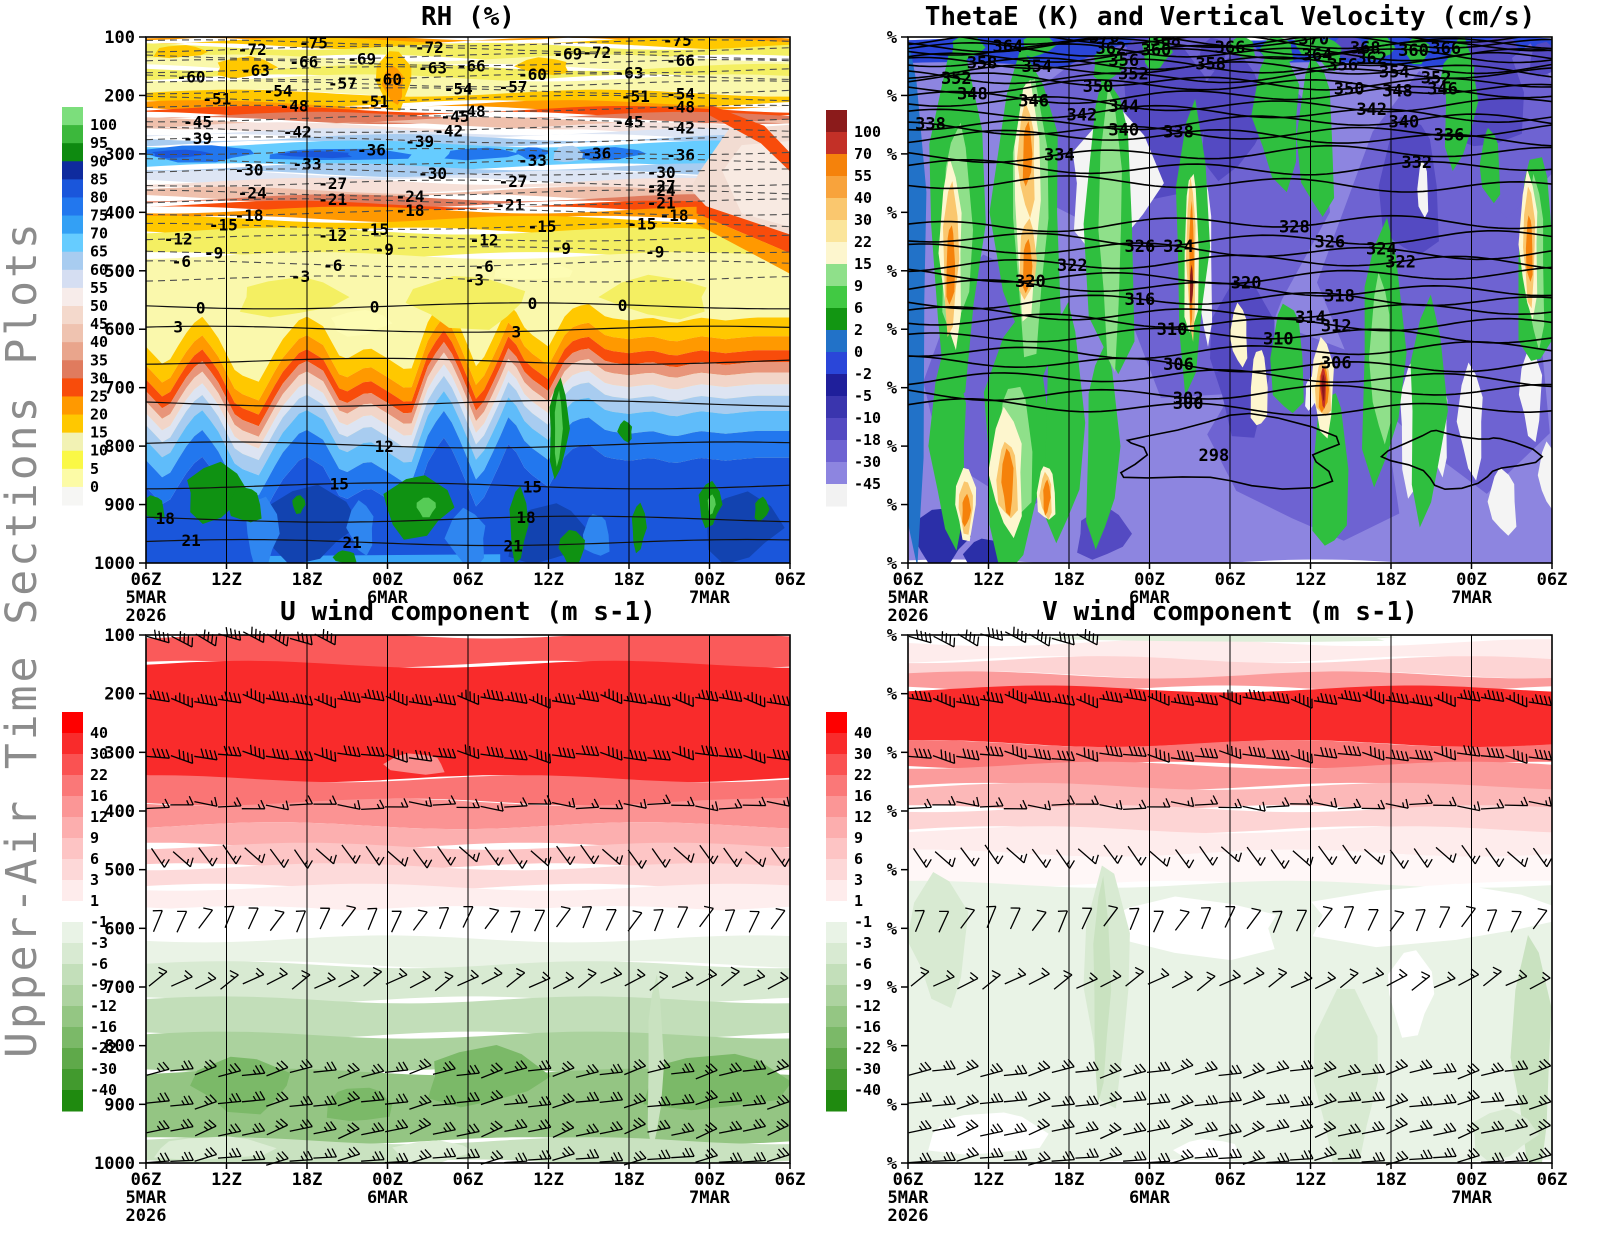 This screenshot has width=1600, height=1236. I want to click on x-date-label: 5MAR, so click(147, 598).